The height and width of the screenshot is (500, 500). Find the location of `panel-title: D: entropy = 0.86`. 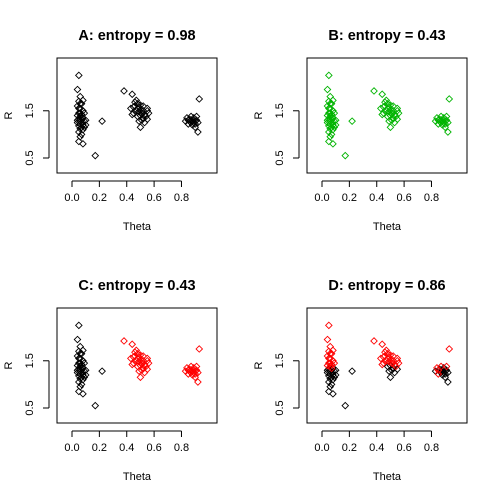

panel-title: D: entropy = 0.86 is located at coordinates (386, 286).